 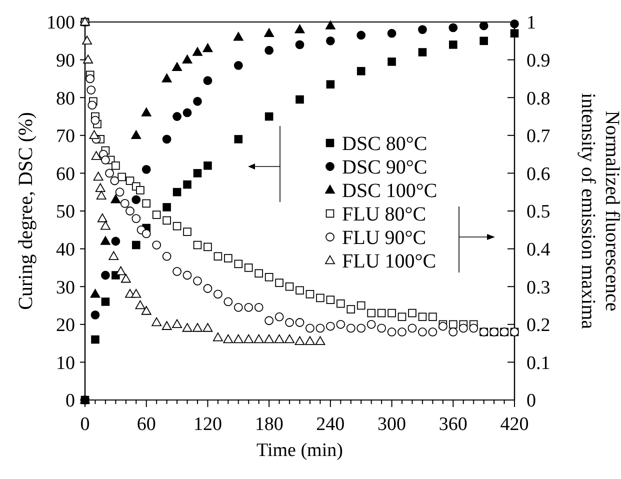 What do you see at coordinates (65, 174) in the screenshot?
I see `y-tick-label: 60` at bounding box center [65, 174].